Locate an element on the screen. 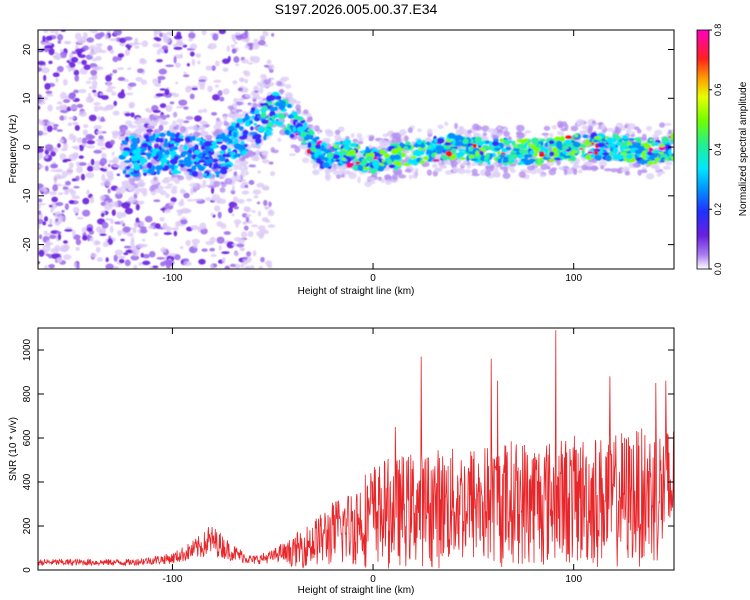 The image size is (750, 600). spectrogram-x-tick-label: 100 is located at coordinates (573, 278).